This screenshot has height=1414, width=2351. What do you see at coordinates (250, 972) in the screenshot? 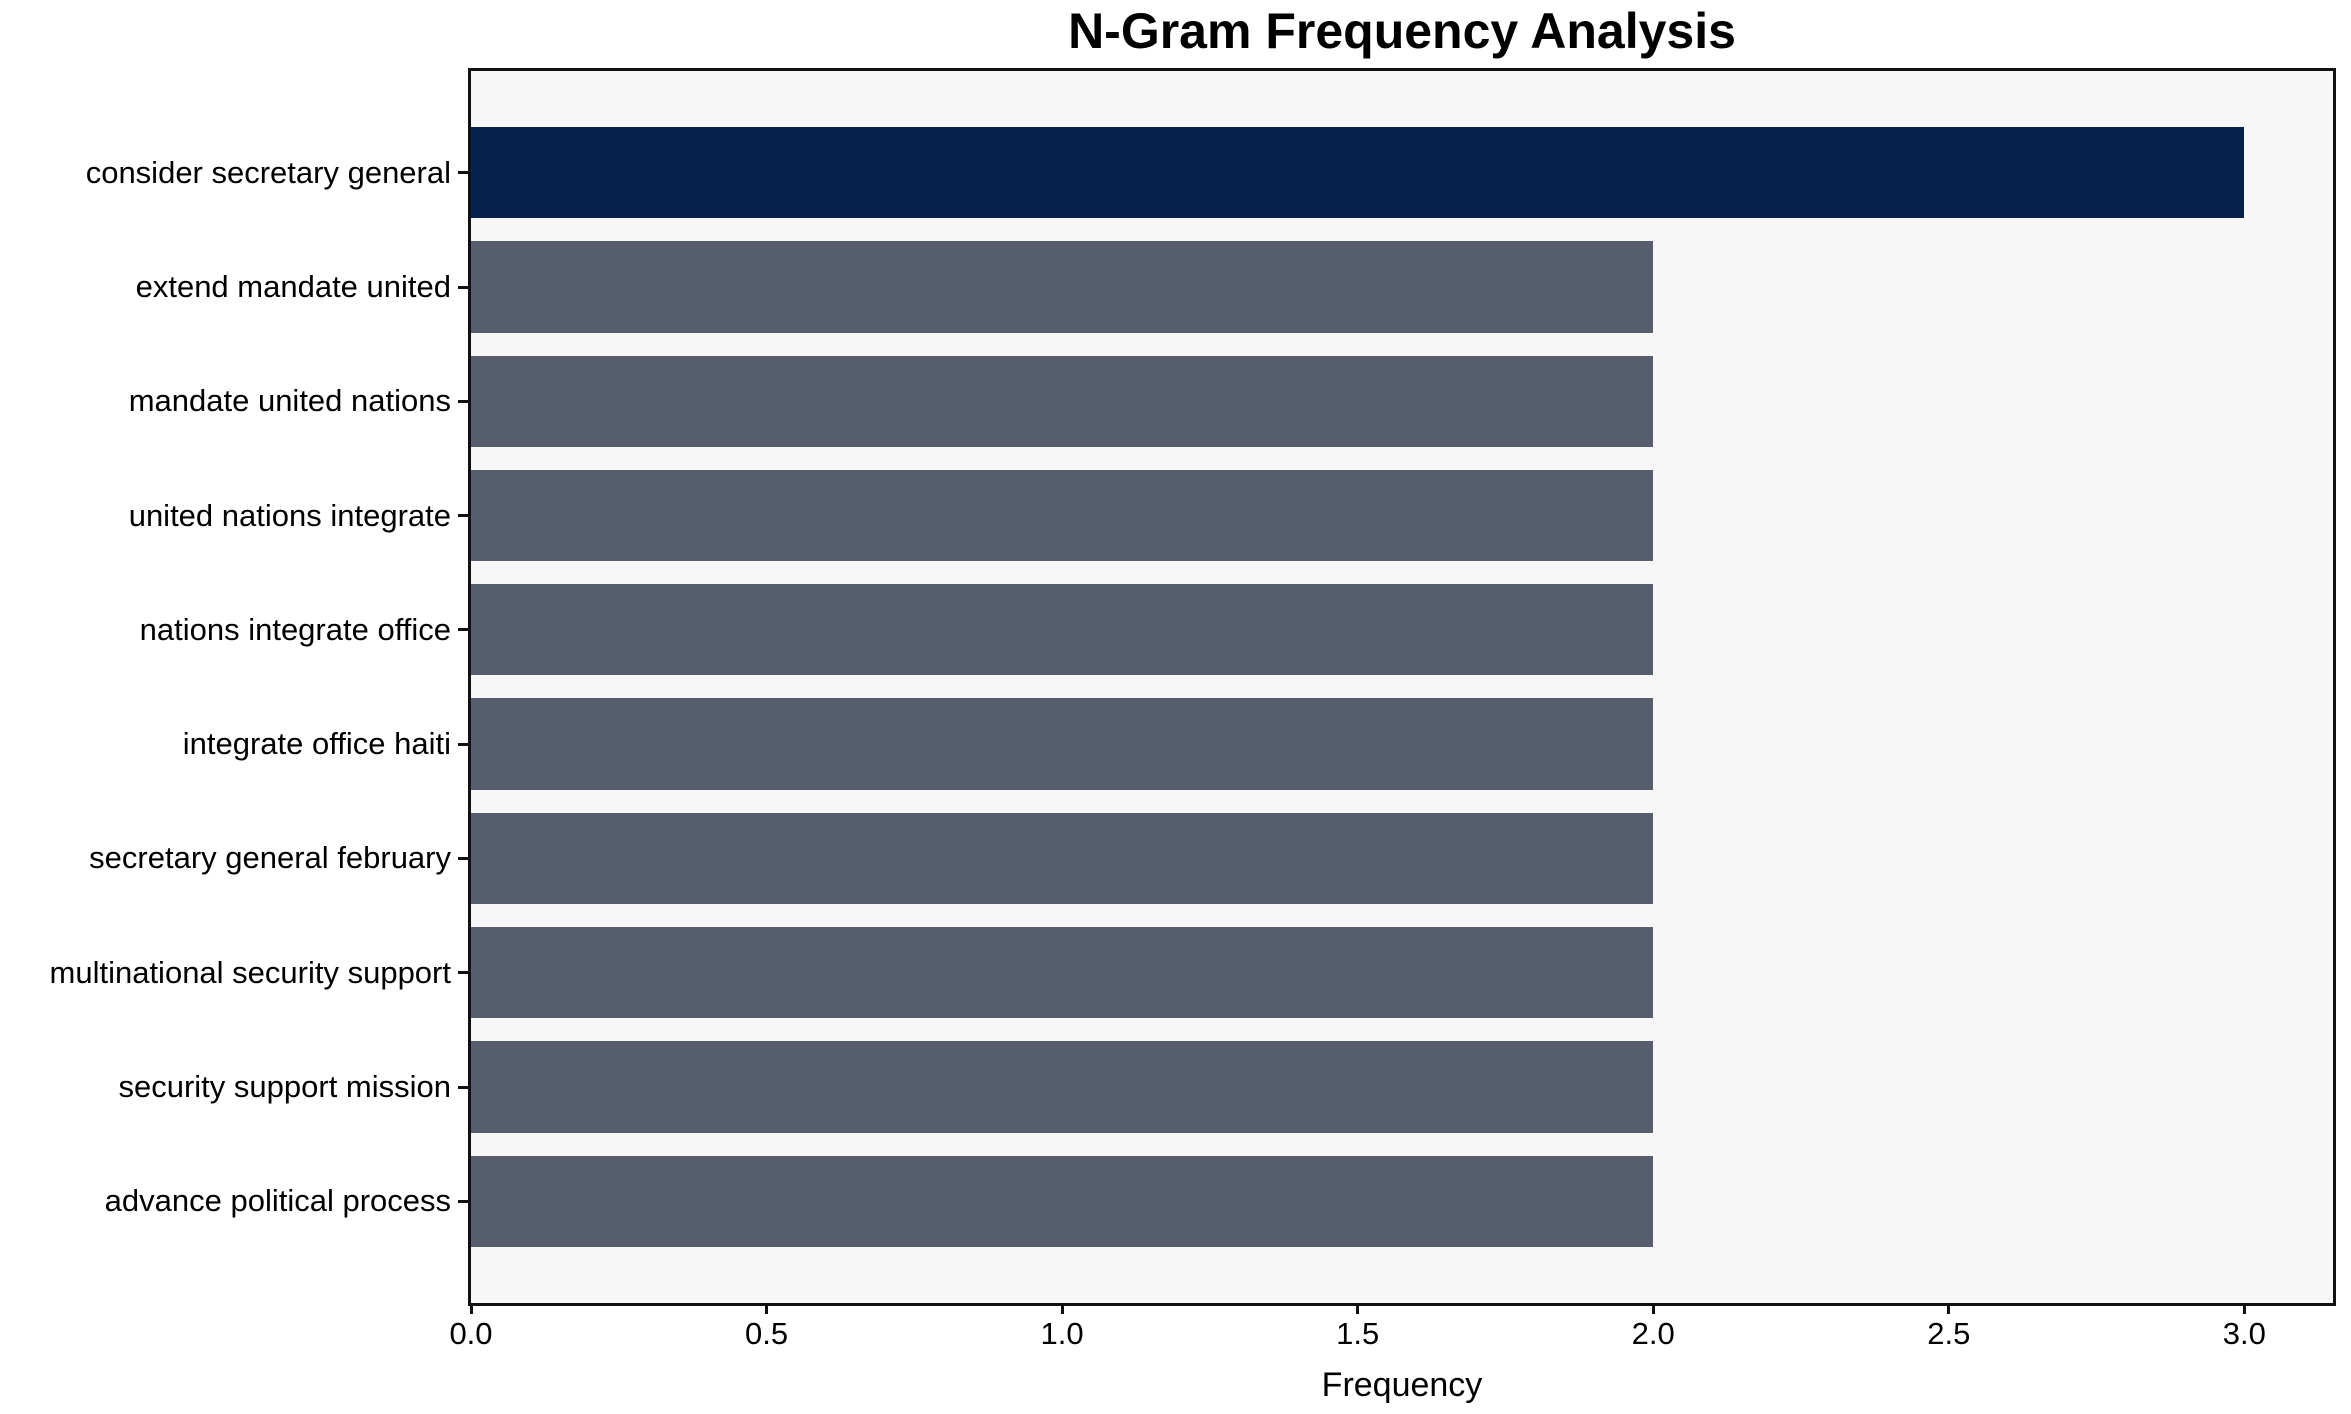
I see `y-tick-label: multinational security support` at bounding box center [250, 972].